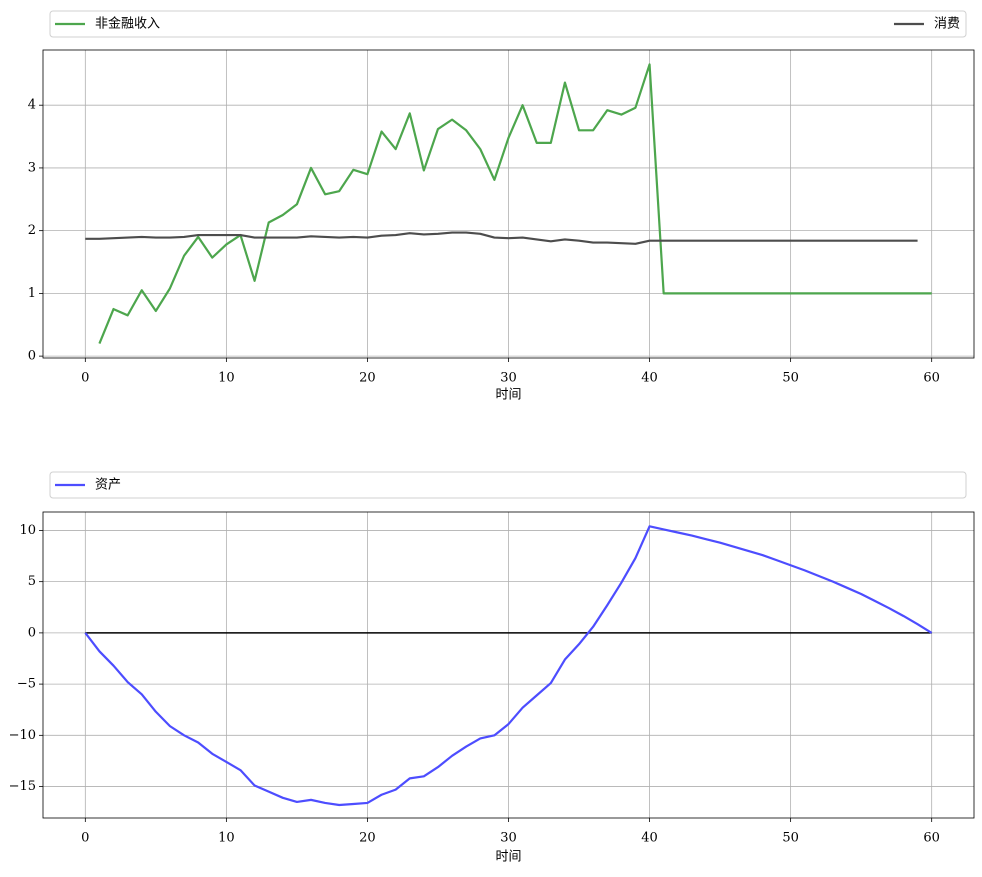  What do you see at coordinates (32, 230) in the screenshot?
I see `y-tick-label: 2` at bounding box center [32, 230].